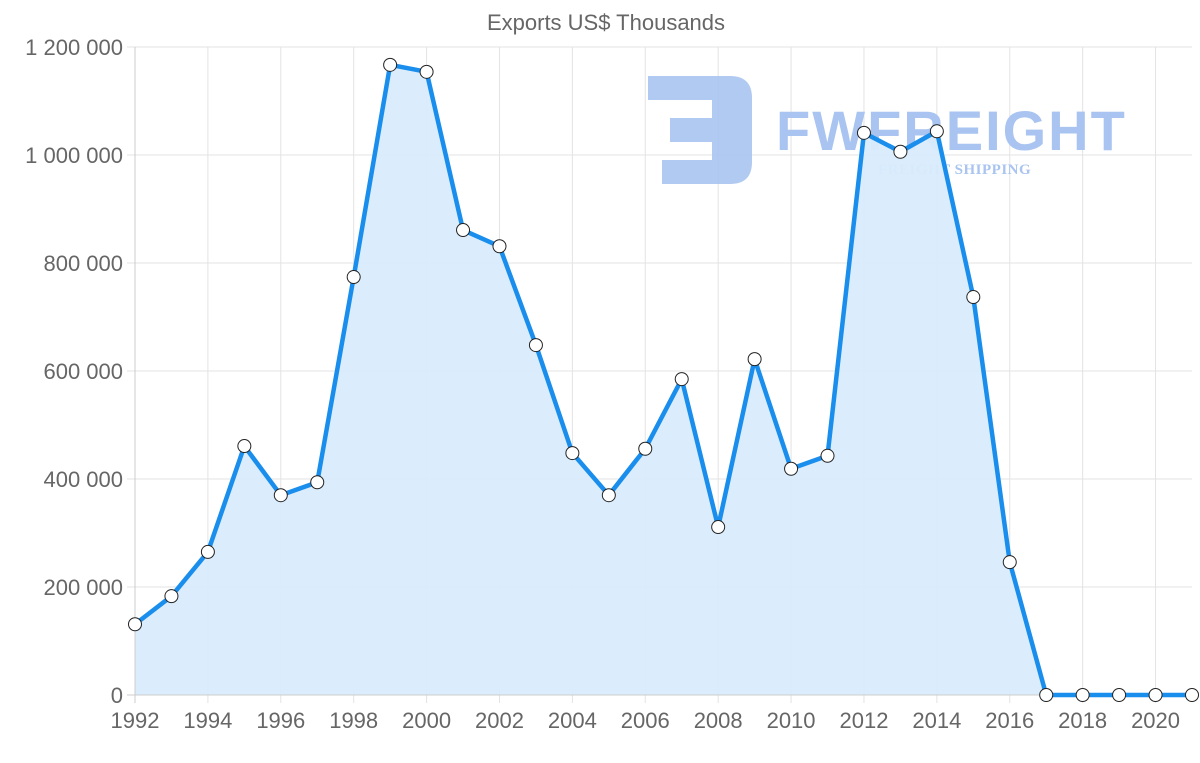  I want to click on watermark-logo-icon, so click(700, 130).